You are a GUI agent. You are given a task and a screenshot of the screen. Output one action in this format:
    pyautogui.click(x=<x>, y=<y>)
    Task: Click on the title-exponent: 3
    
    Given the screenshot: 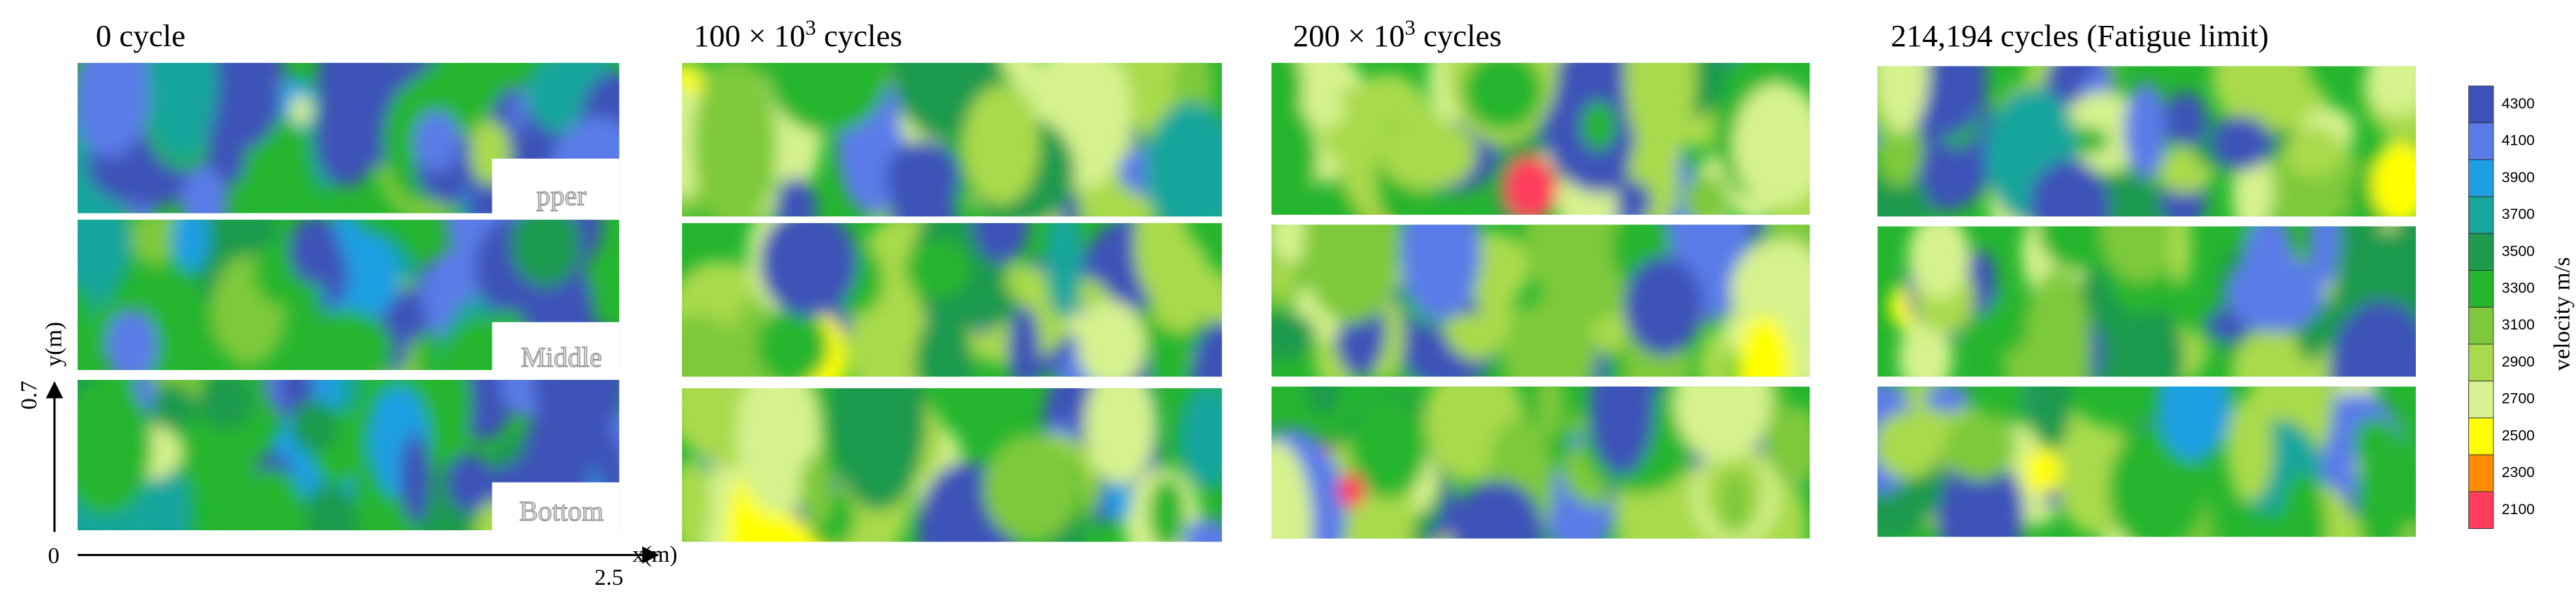 What is the action you would take?
    pyautogui.click(x=1409, y=28)
    